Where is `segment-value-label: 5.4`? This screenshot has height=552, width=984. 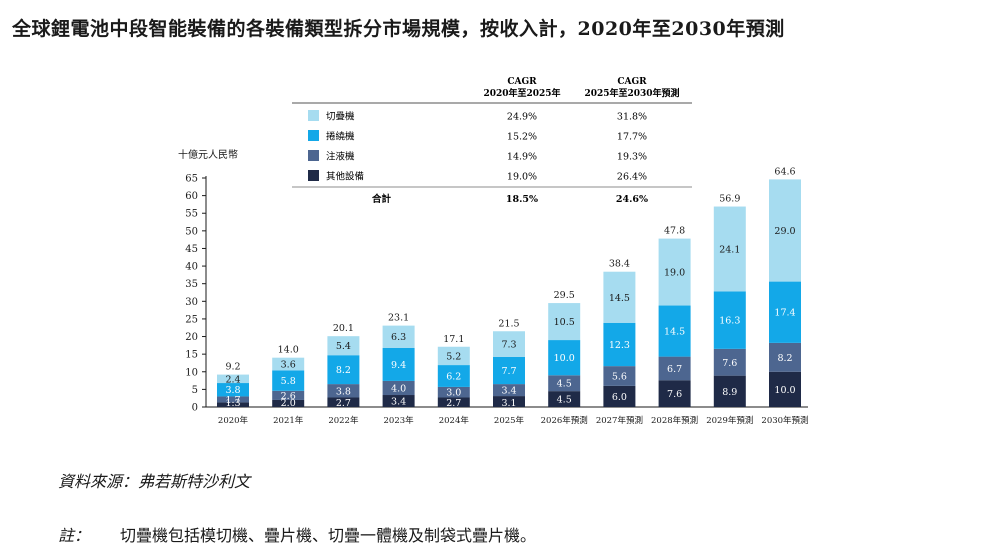
segment-value-label: 5.4 is located at coordinates (343, 346).